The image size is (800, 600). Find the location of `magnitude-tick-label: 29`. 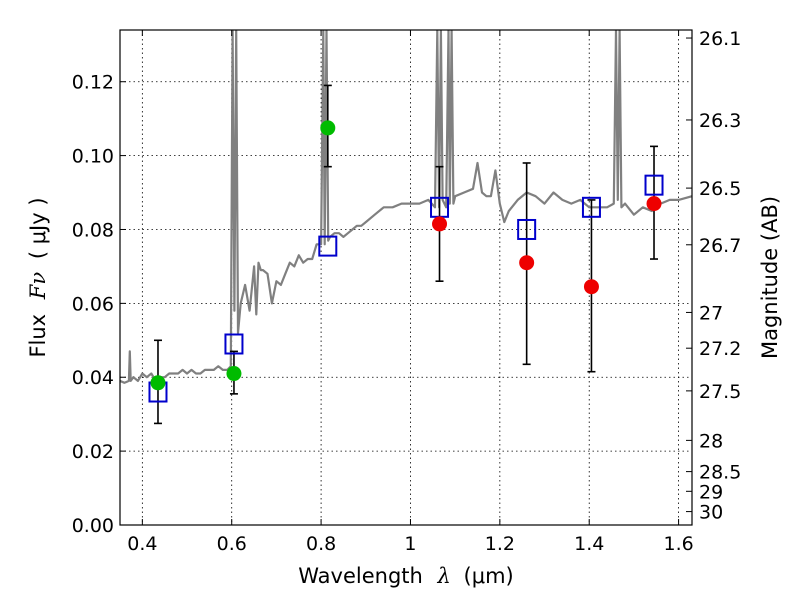

magnitude-tick-label: 29 is located at coordinates (711, 492).